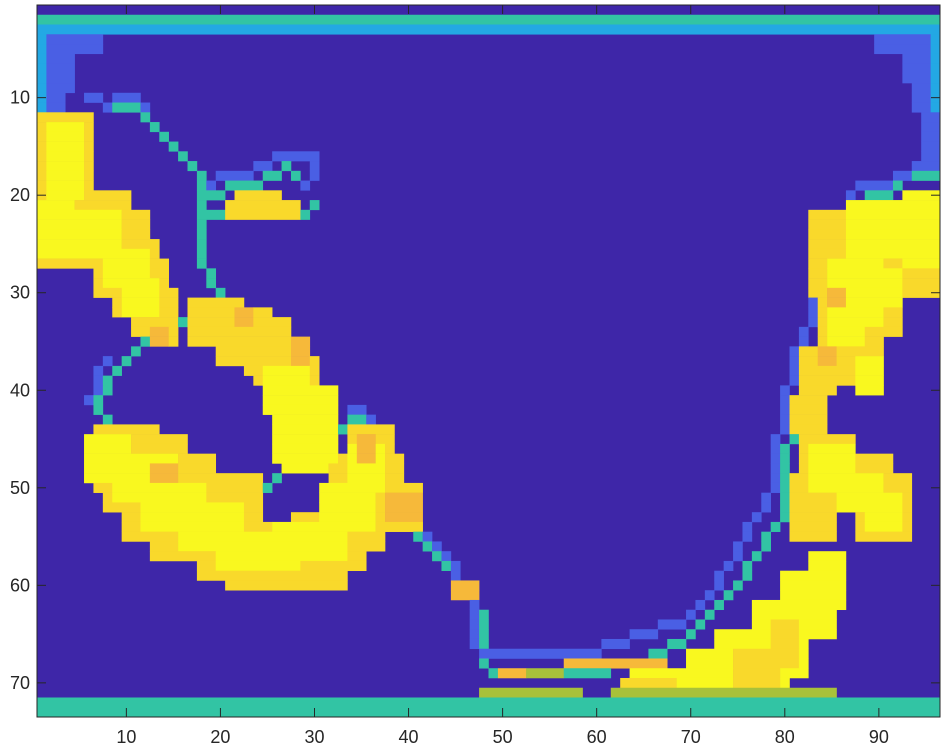  What do you see at coordinates (20, 683) in the screenshot?
I see `y-tick-label: 70` at bounding box center [20, 683].